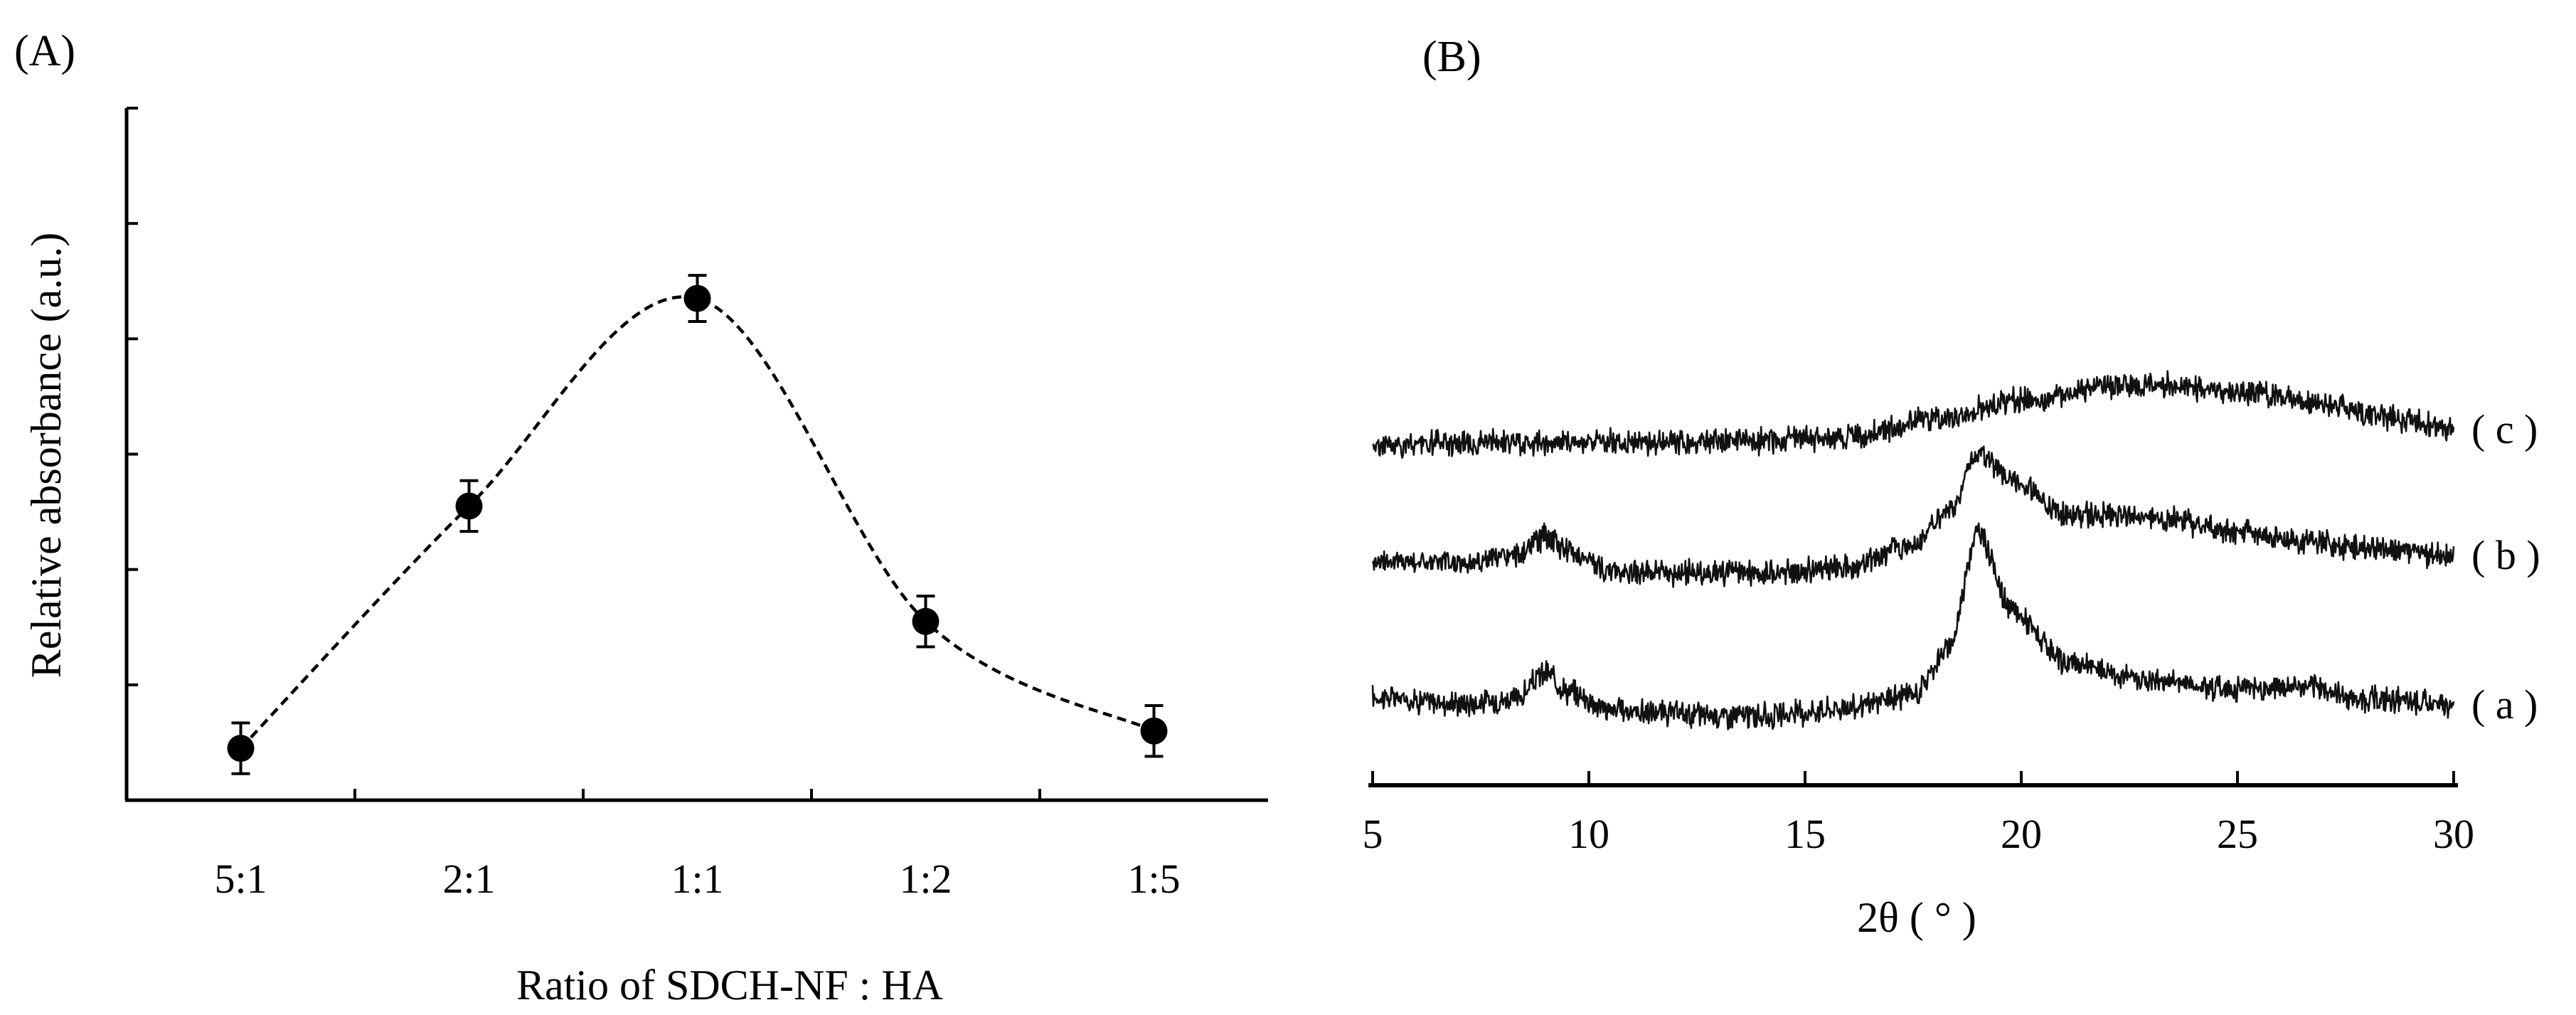 The width and height of the screenshot is (2576, 1015). Describe the element at coordinates (44, 51) in the screenshot. I see `panel-a-label: (A)` at that location.